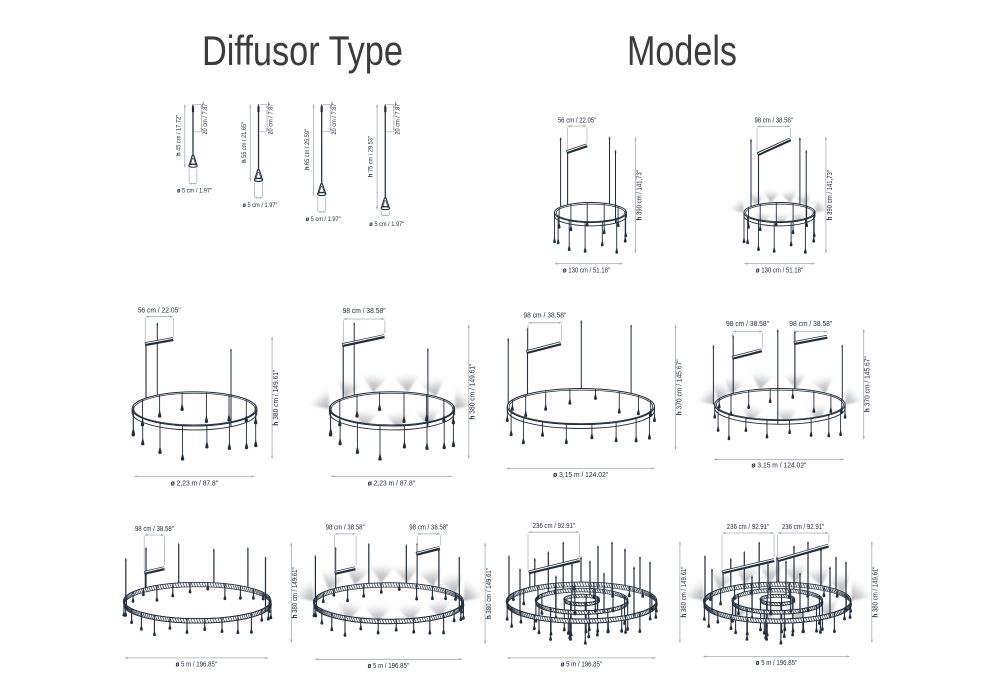  I want to click on svg-text: h 75 cm / 29.53", so click(371, 157).